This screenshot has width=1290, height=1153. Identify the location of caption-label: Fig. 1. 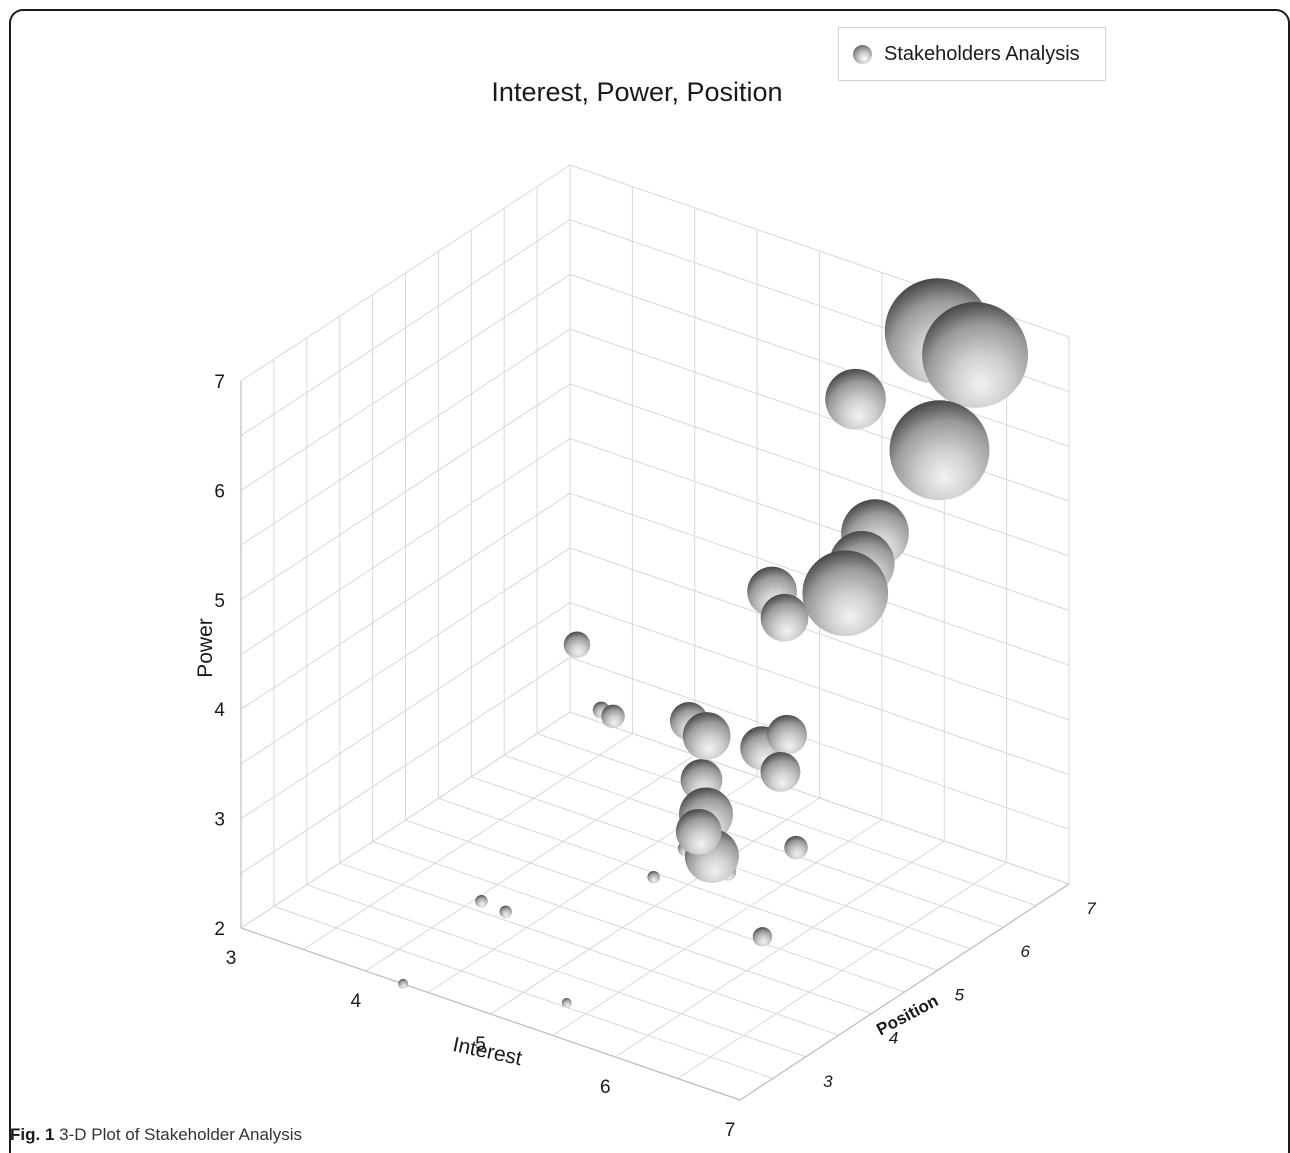
(32, 1134).